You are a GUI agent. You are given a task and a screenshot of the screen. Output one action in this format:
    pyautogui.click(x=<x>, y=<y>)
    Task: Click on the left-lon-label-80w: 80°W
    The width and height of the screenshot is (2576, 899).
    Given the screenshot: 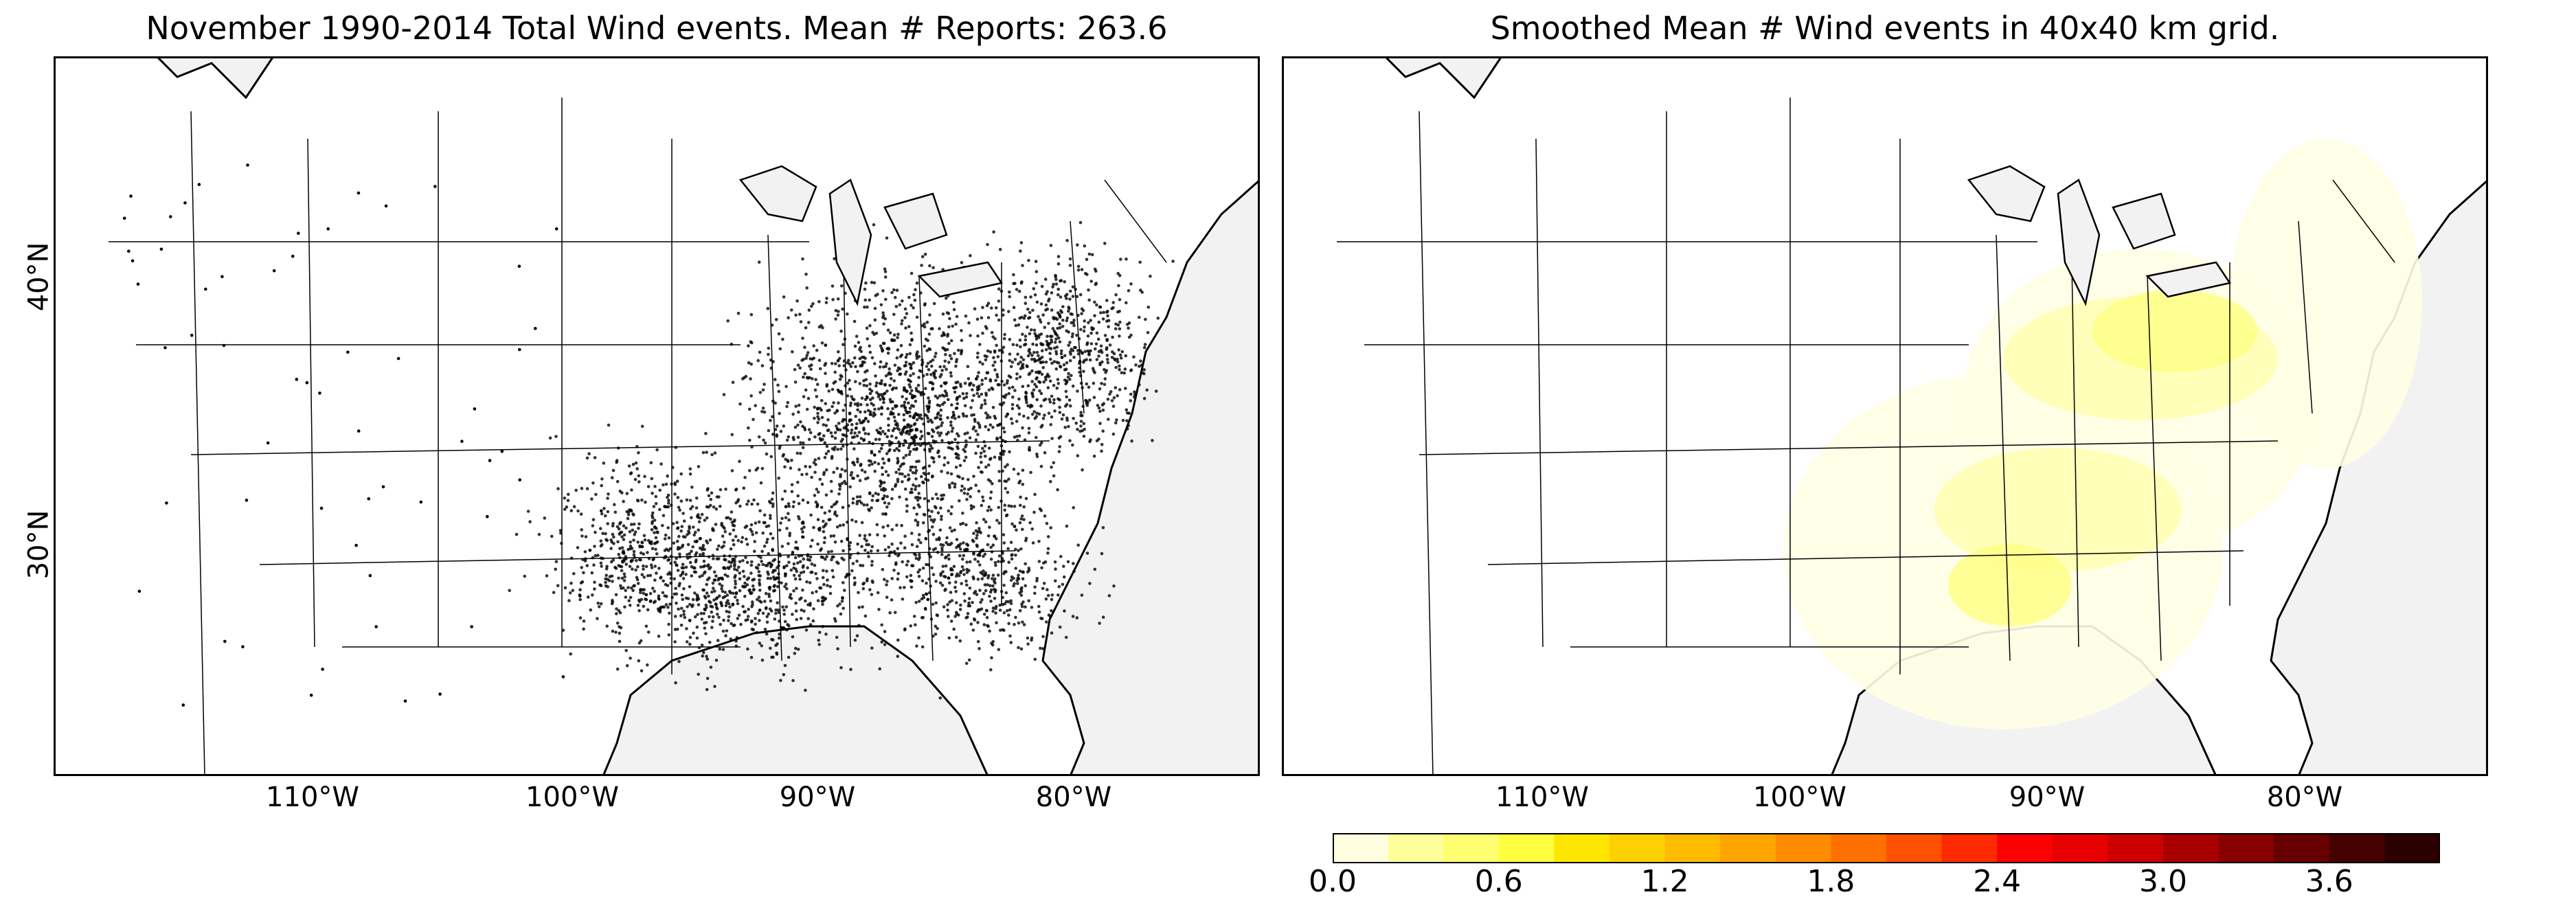 What is the action you would take?
    pyautogui.click(x=1073, y=798)
    